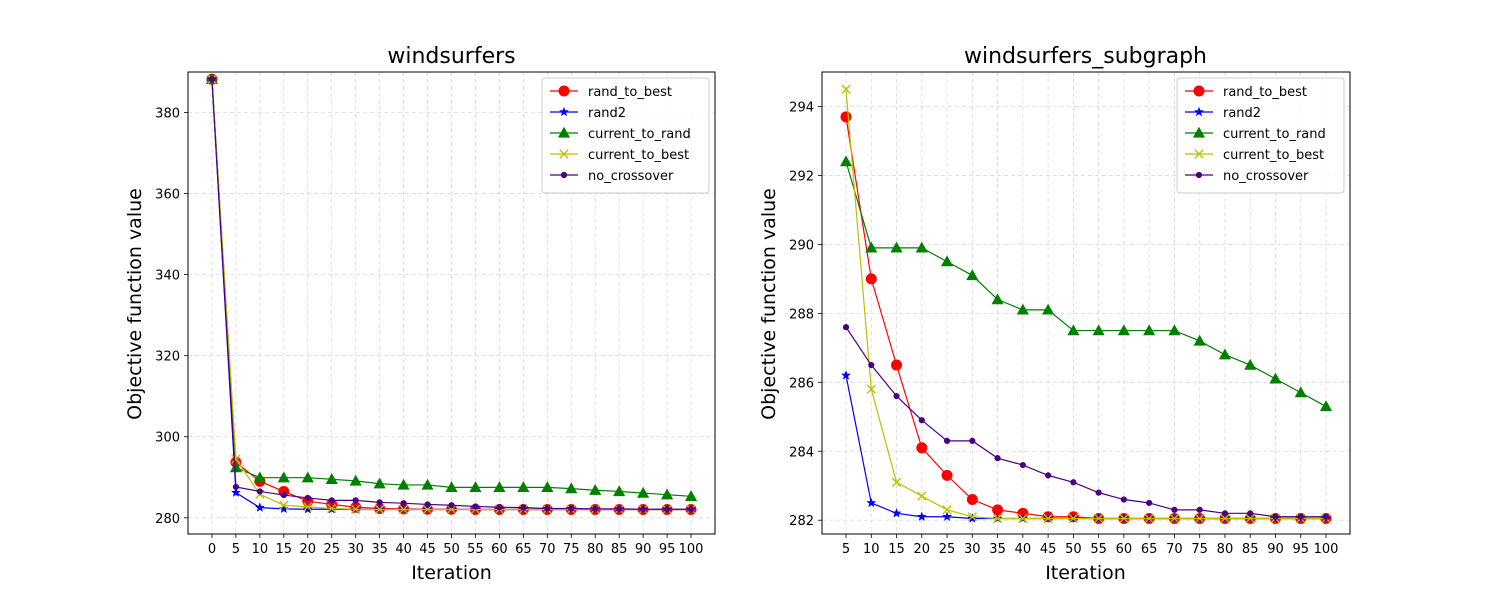 Image resolution: width=1500 pixels, height=600 pixels. Describe the element at coordinates (896, 549) in the screenshot. I see `x-tick-label: 15` at that location.